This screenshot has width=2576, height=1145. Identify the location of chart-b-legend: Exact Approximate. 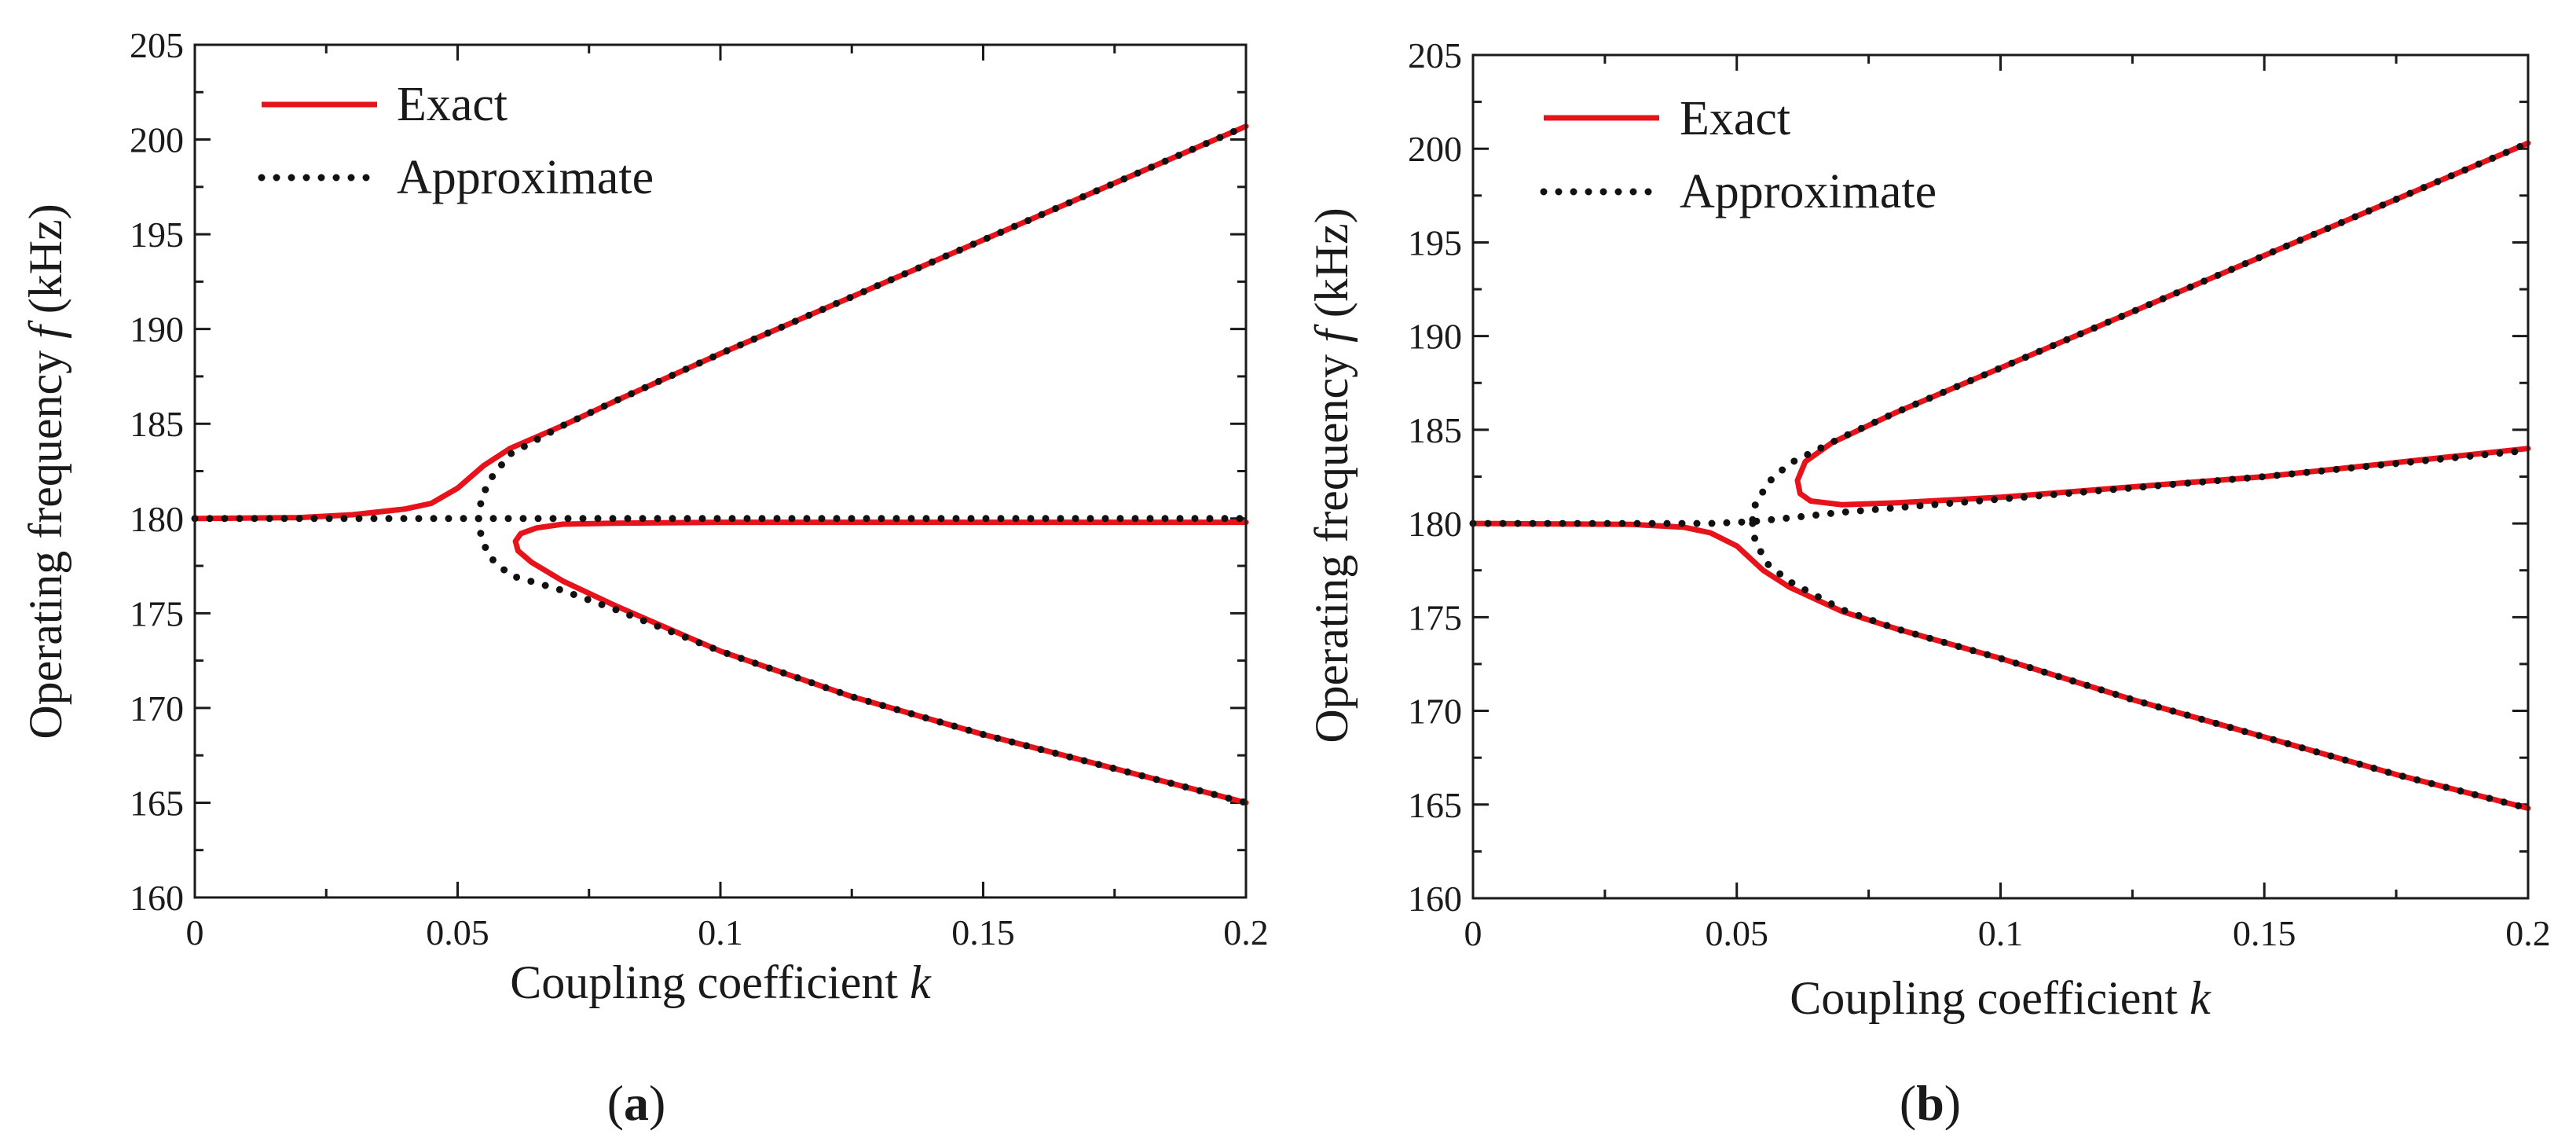
(1738, 155).